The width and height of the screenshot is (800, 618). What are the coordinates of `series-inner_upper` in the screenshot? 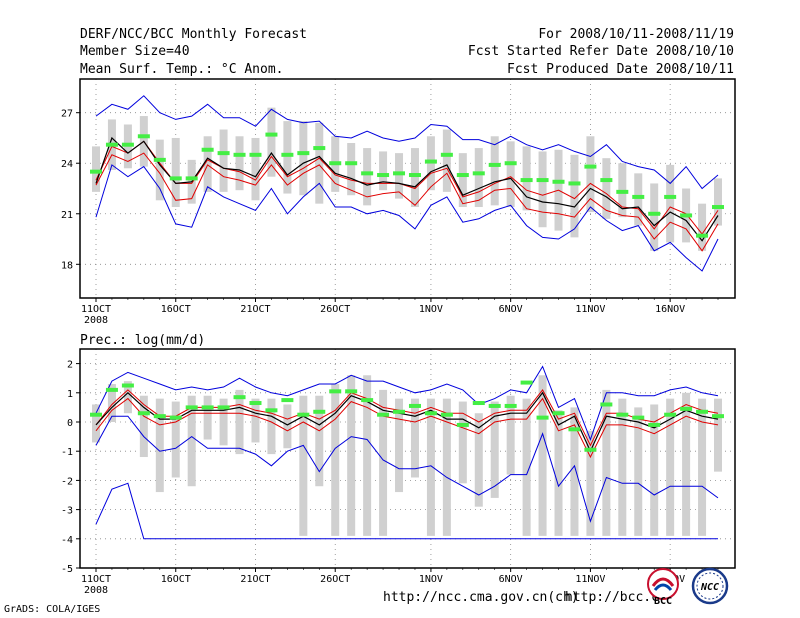 It's located at (407, 417).